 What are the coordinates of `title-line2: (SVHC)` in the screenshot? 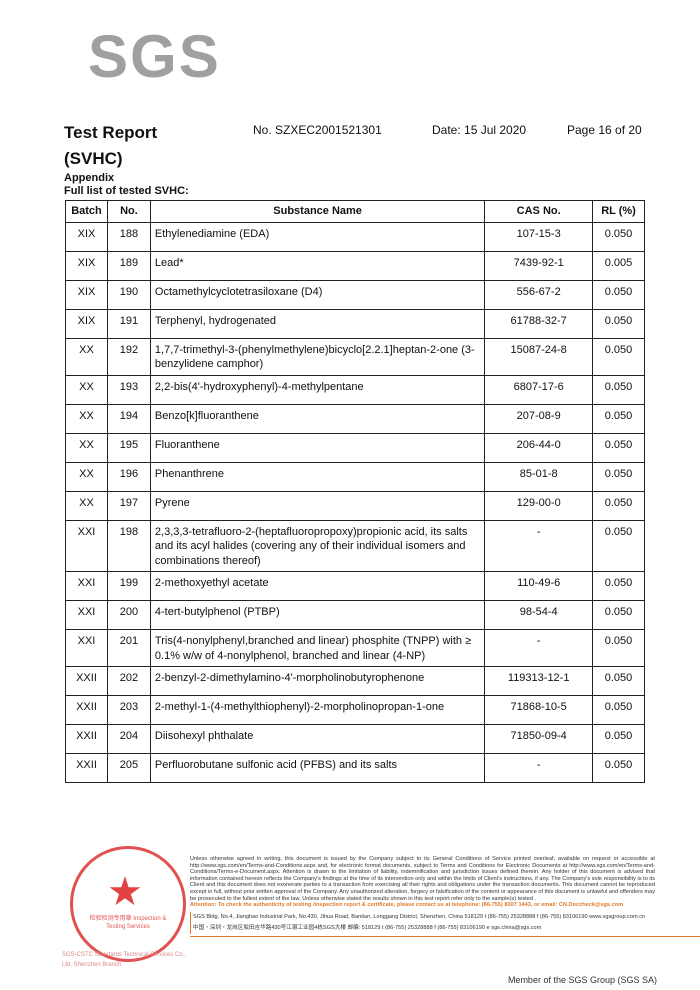 It's located at (93, 158).